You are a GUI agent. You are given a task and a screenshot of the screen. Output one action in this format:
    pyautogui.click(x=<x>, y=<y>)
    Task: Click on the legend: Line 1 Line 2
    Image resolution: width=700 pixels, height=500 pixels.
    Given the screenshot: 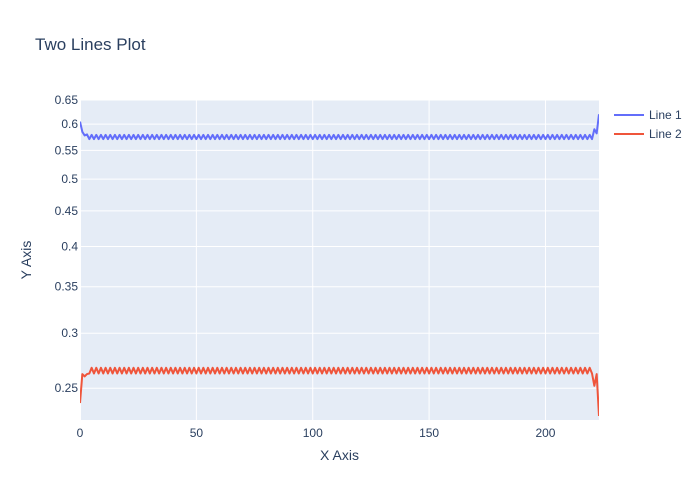 What is the action you would take?
    pyautogui.click(x=648, y=124)
    